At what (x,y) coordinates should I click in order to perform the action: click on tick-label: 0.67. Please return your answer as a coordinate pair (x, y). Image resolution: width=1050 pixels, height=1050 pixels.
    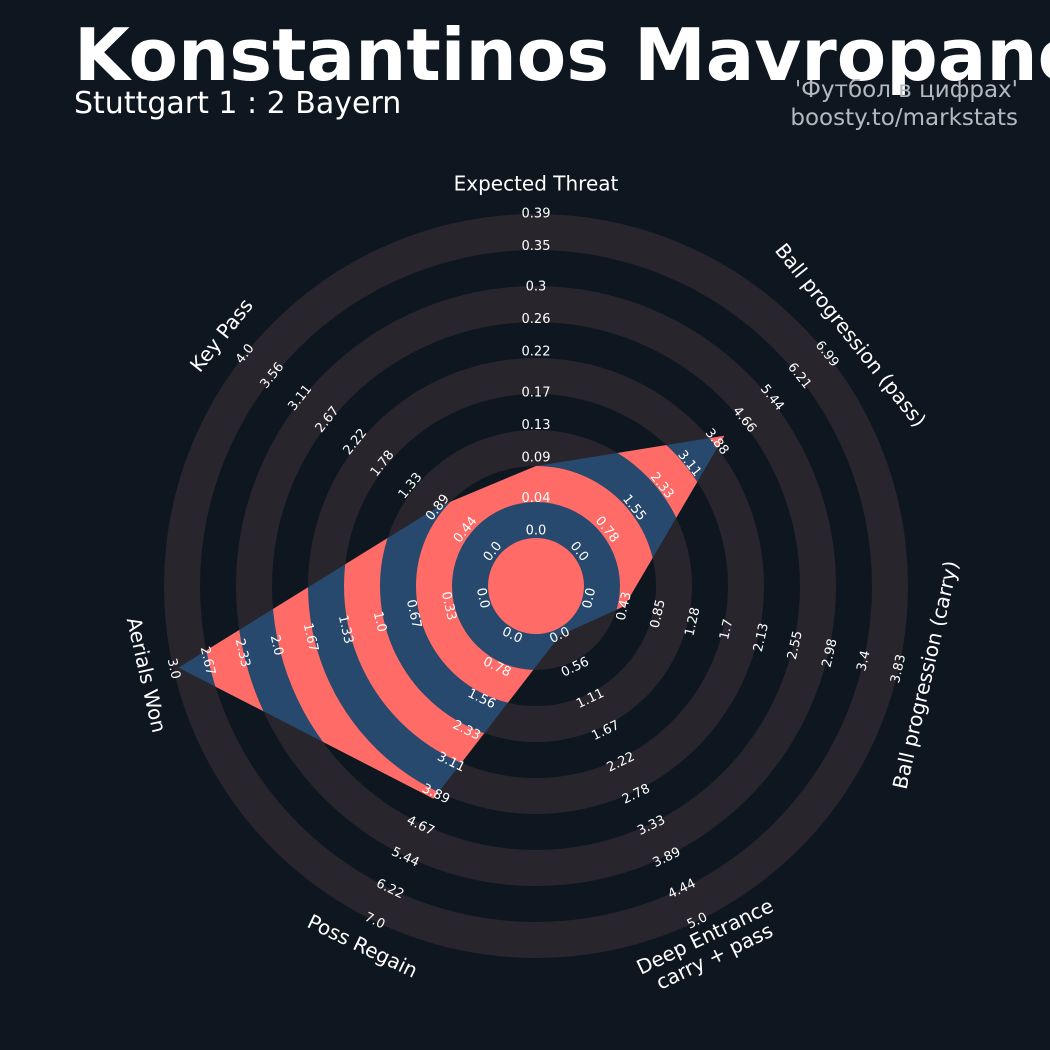
    Looking at the image, I should click on (413, 614).